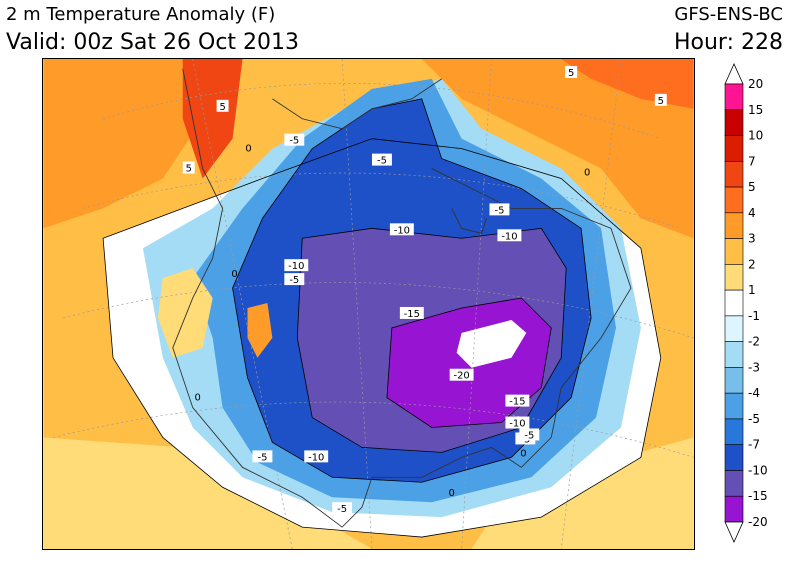 The width and height of the screenshot is (791, 566). What do you see at coordinates (754, 342) in the screenshot?
I see `legend-label: -2` at bounding box center [754, 342].